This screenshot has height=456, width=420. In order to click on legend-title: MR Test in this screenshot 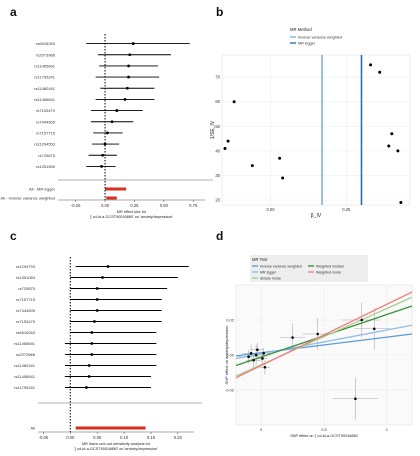, I will do `click(260, 259)`.